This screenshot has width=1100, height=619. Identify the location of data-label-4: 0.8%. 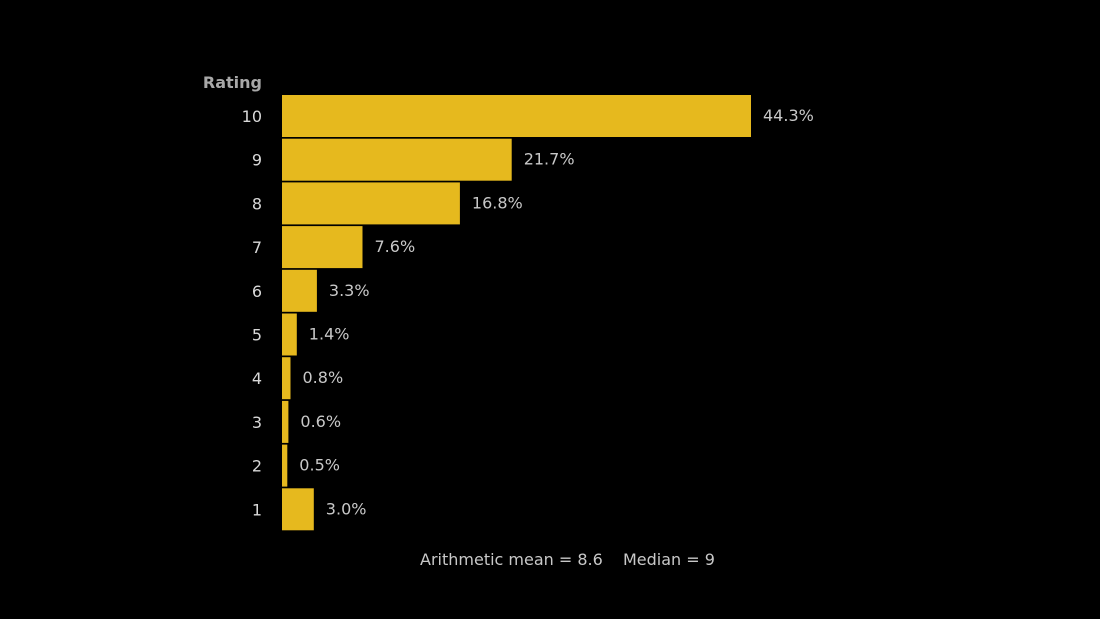
(323, 377).